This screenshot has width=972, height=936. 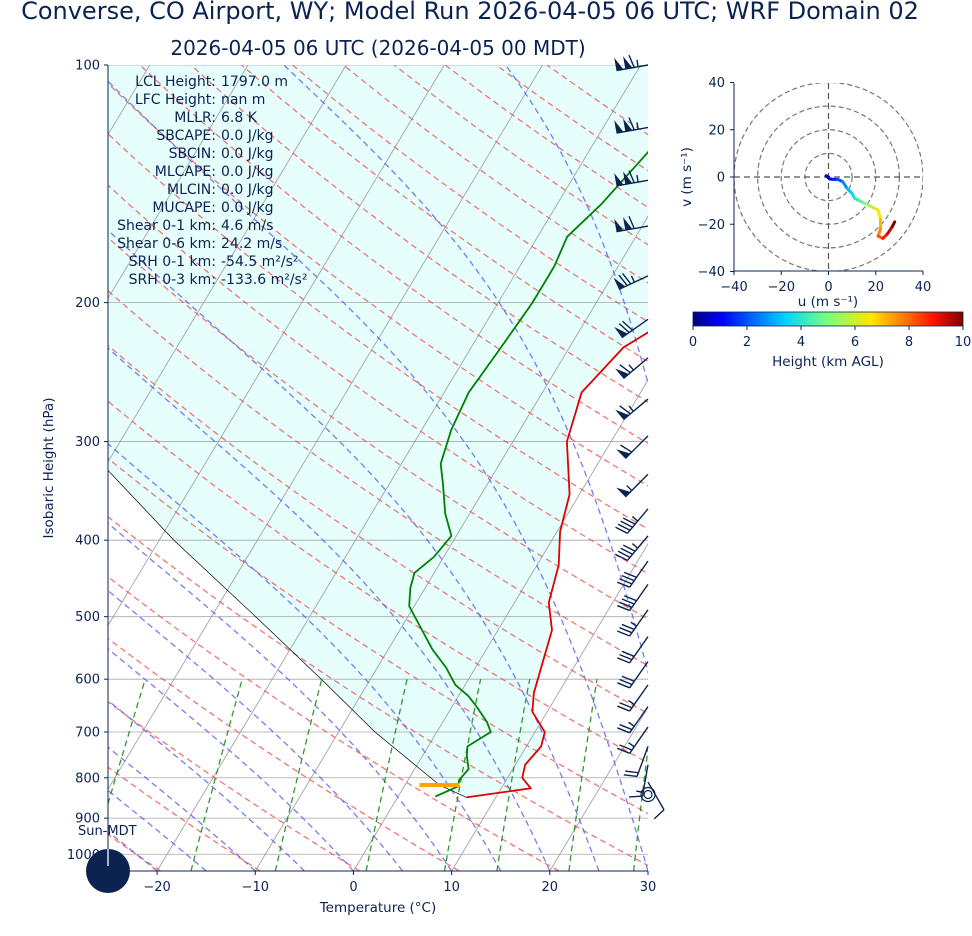 What do you see at coordinates (747, 342) in the screenshot?
I see `colorbar-tick-label: 2` at bounding box center [747, 342].